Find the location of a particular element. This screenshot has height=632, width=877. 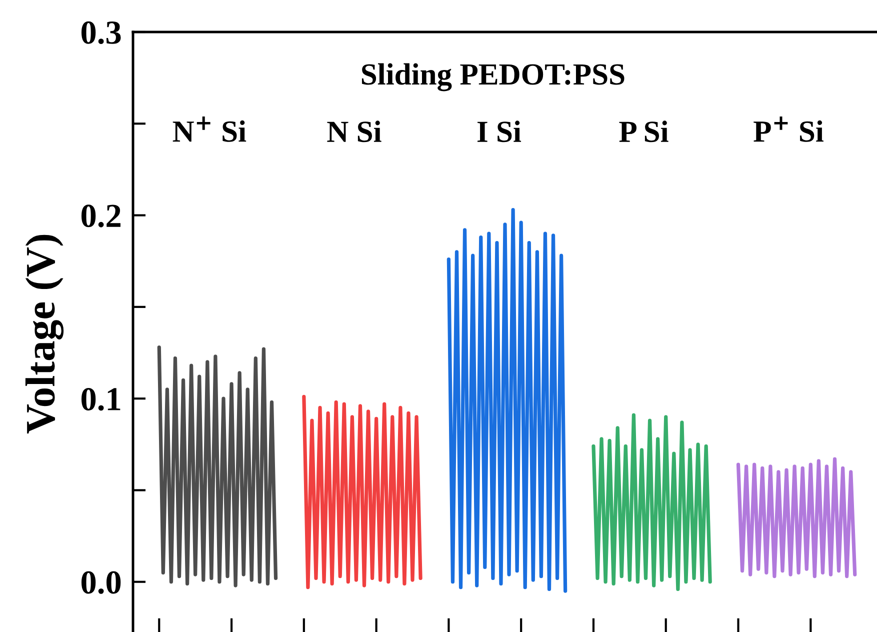

y-tick-label: 0.1 is located at coordinates (100, 399).